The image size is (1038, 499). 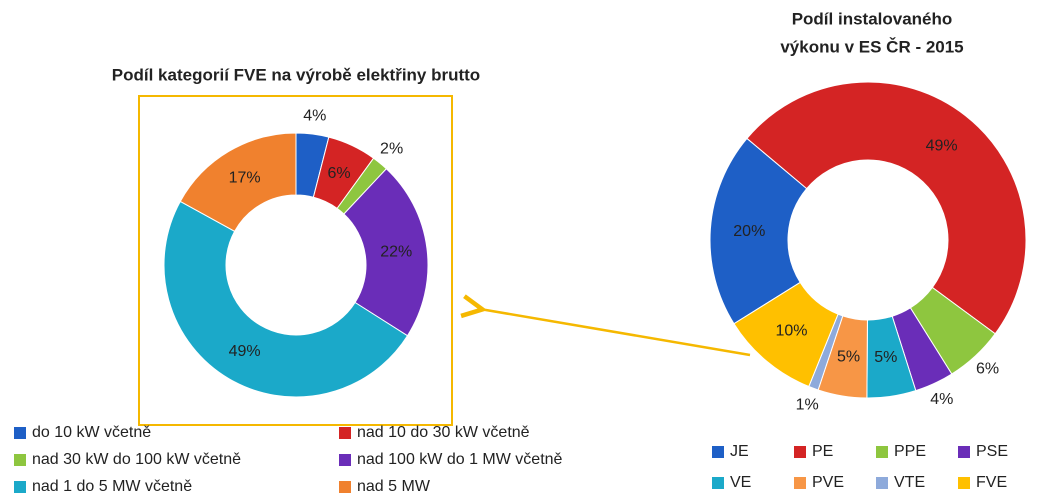 I want to click on chart-title: výkonu v ES ČR - 2015, so click(x=871, y=46).